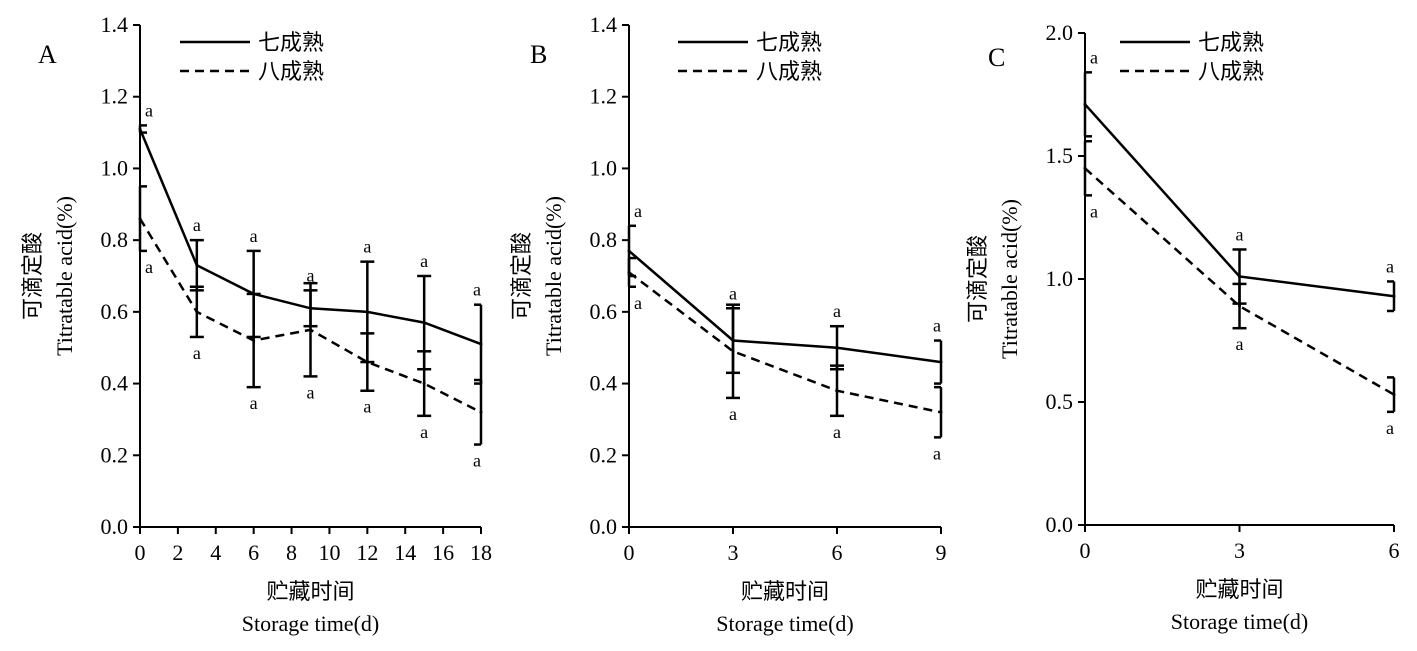 The width and height of the screenshot is (1417, 651). Describe the element at coordinates (329, 552) in the screenshot. I see `x-tick-label: 10` at that location.